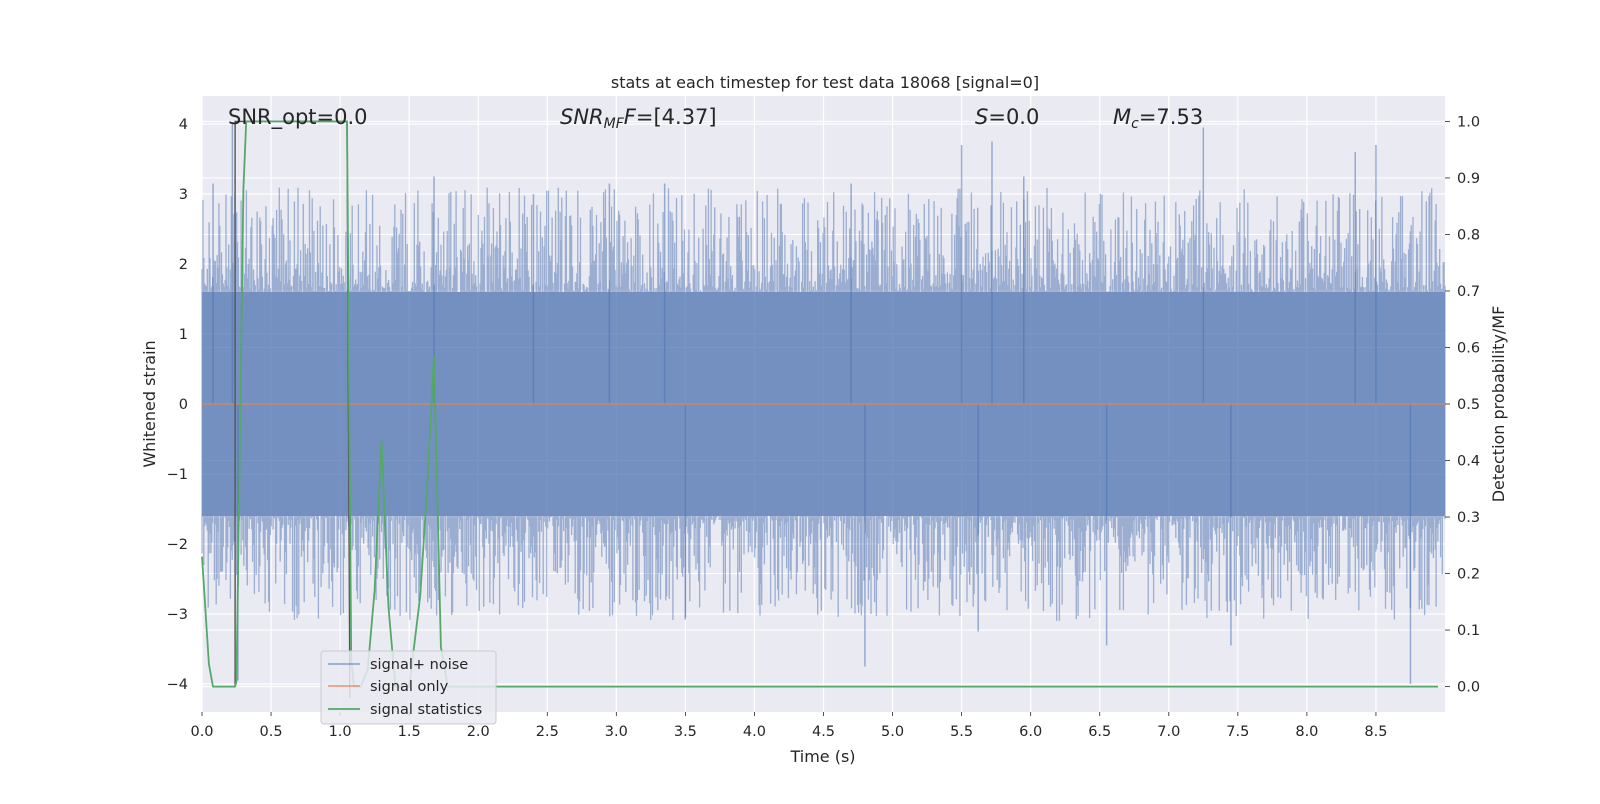 This screenshot has height=804, width=1600. Describe the element at coordinates (426, 710) in the screenshot. I see `legend-label-statistics: signal statistics` at that location.